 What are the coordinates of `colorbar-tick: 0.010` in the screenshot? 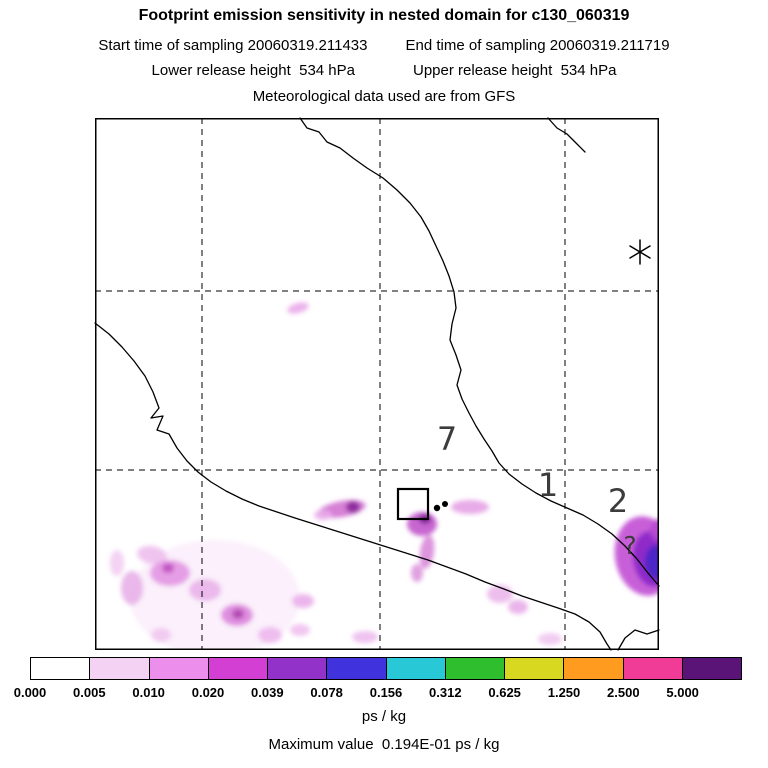 It's located at (148, 692).